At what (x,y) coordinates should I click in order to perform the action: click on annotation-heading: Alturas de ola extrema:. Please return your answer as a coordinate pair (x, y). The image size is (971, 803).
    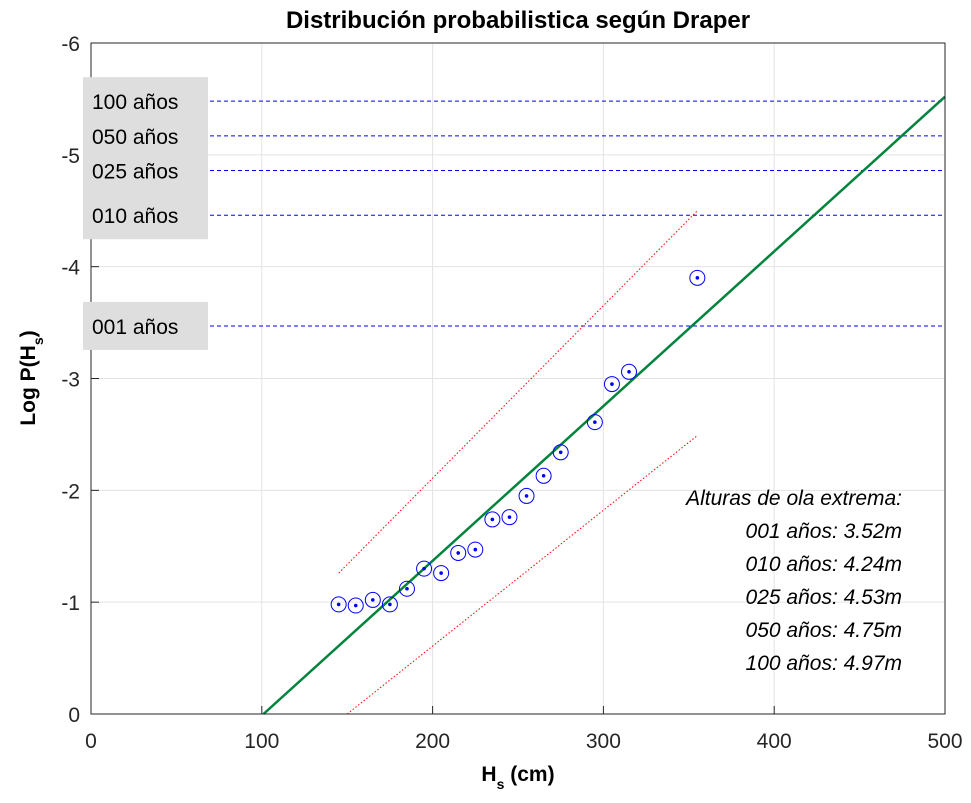
    Looking at the image, I should click on (793, 498).